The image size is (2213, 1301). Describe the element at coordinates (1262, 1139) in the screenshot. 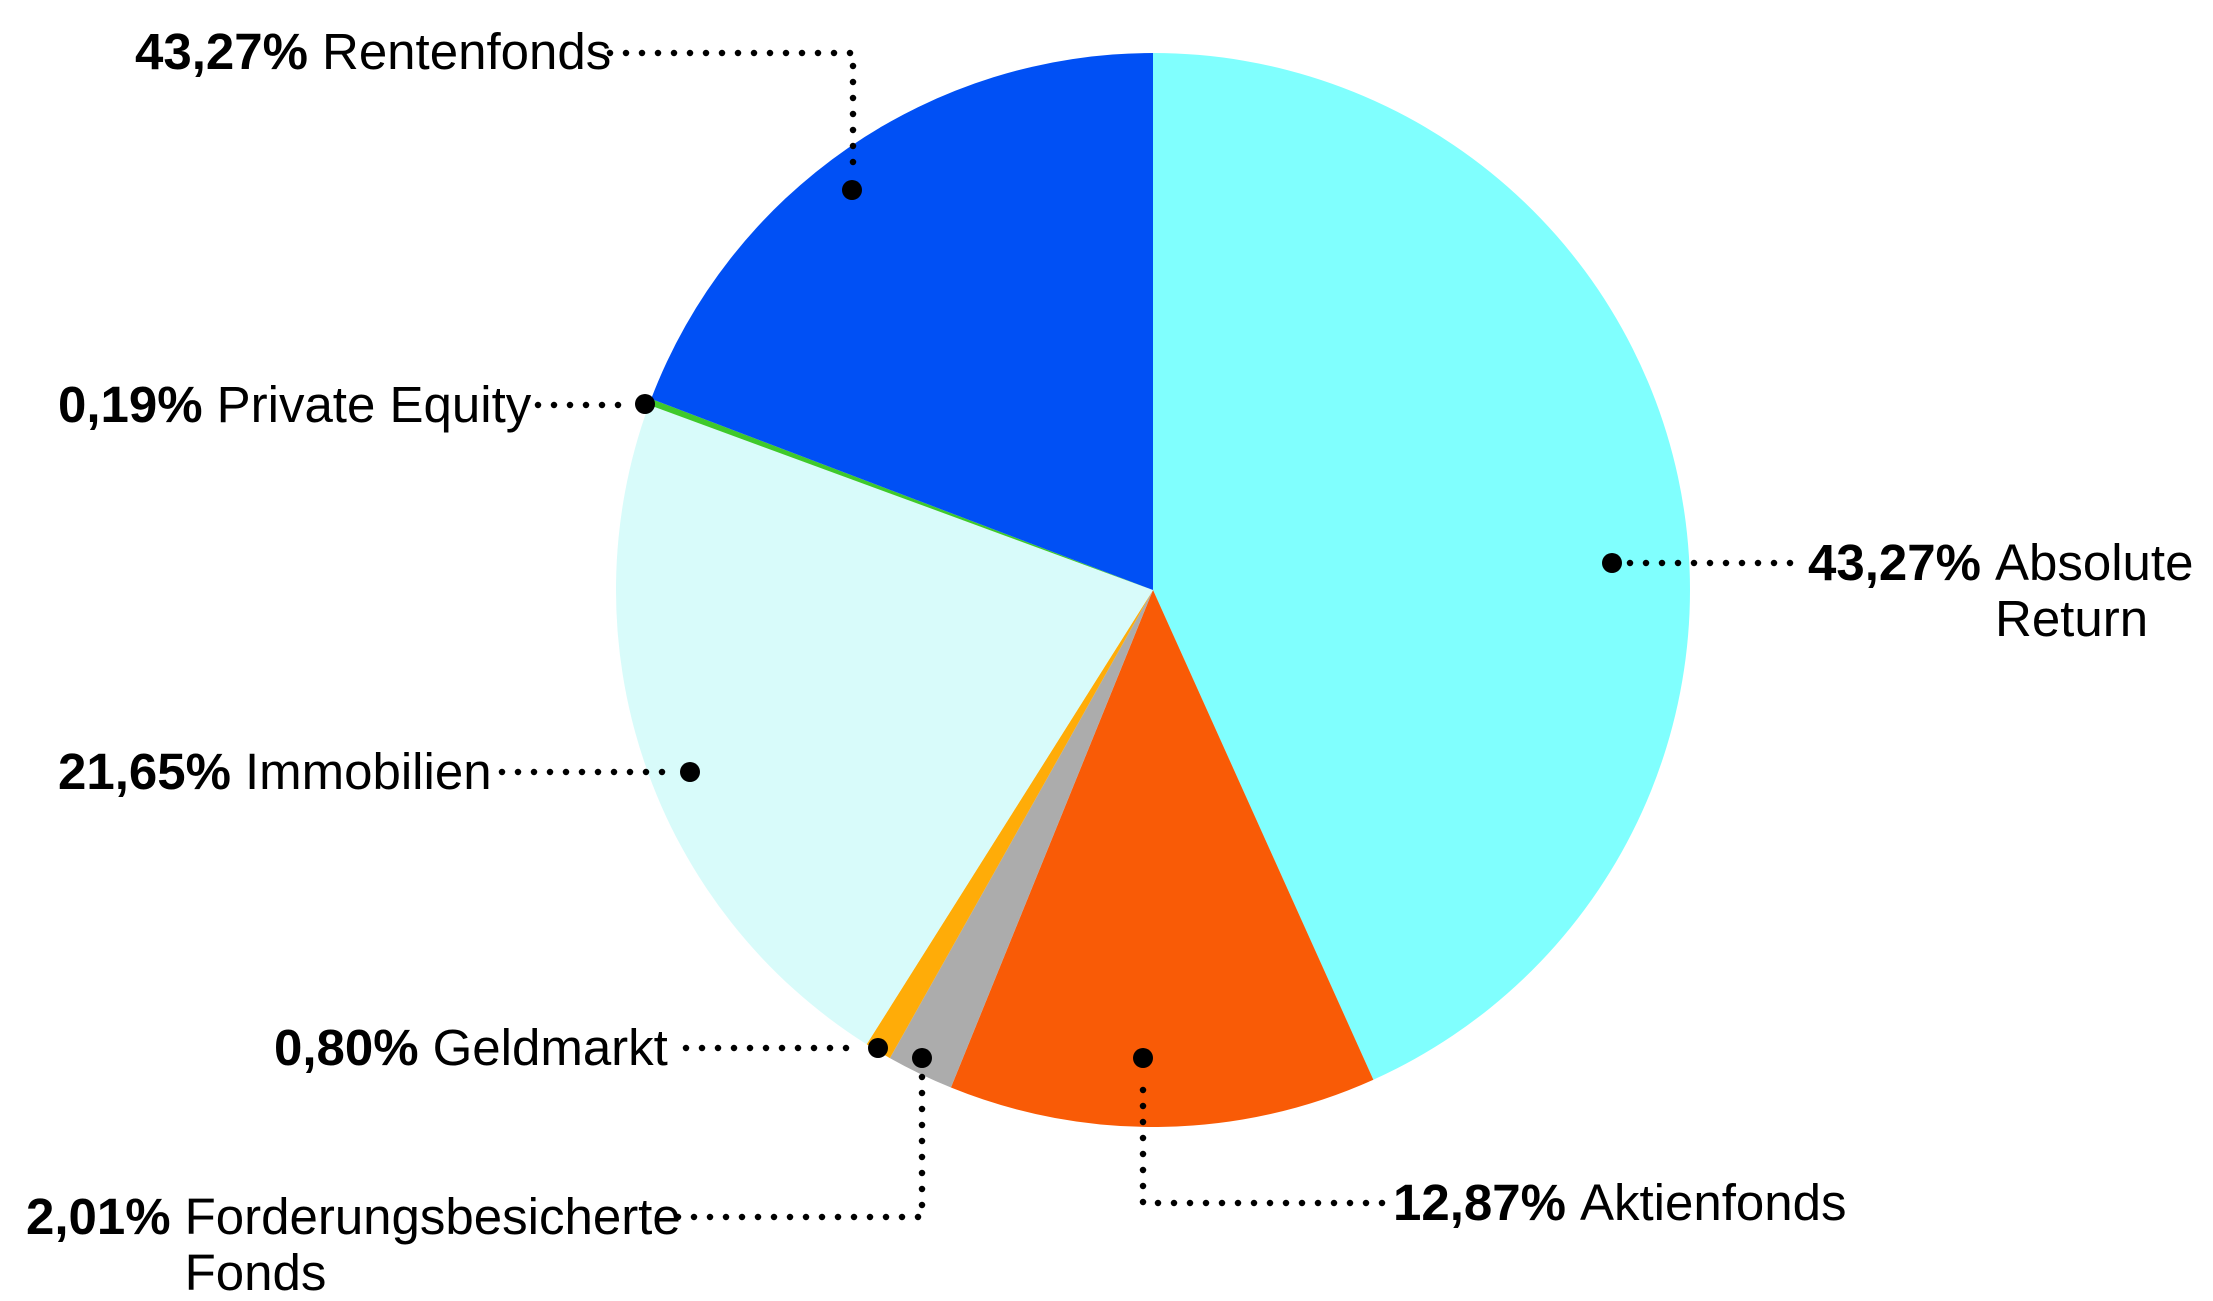

I see `leader-line-aktienfonds` at that location.